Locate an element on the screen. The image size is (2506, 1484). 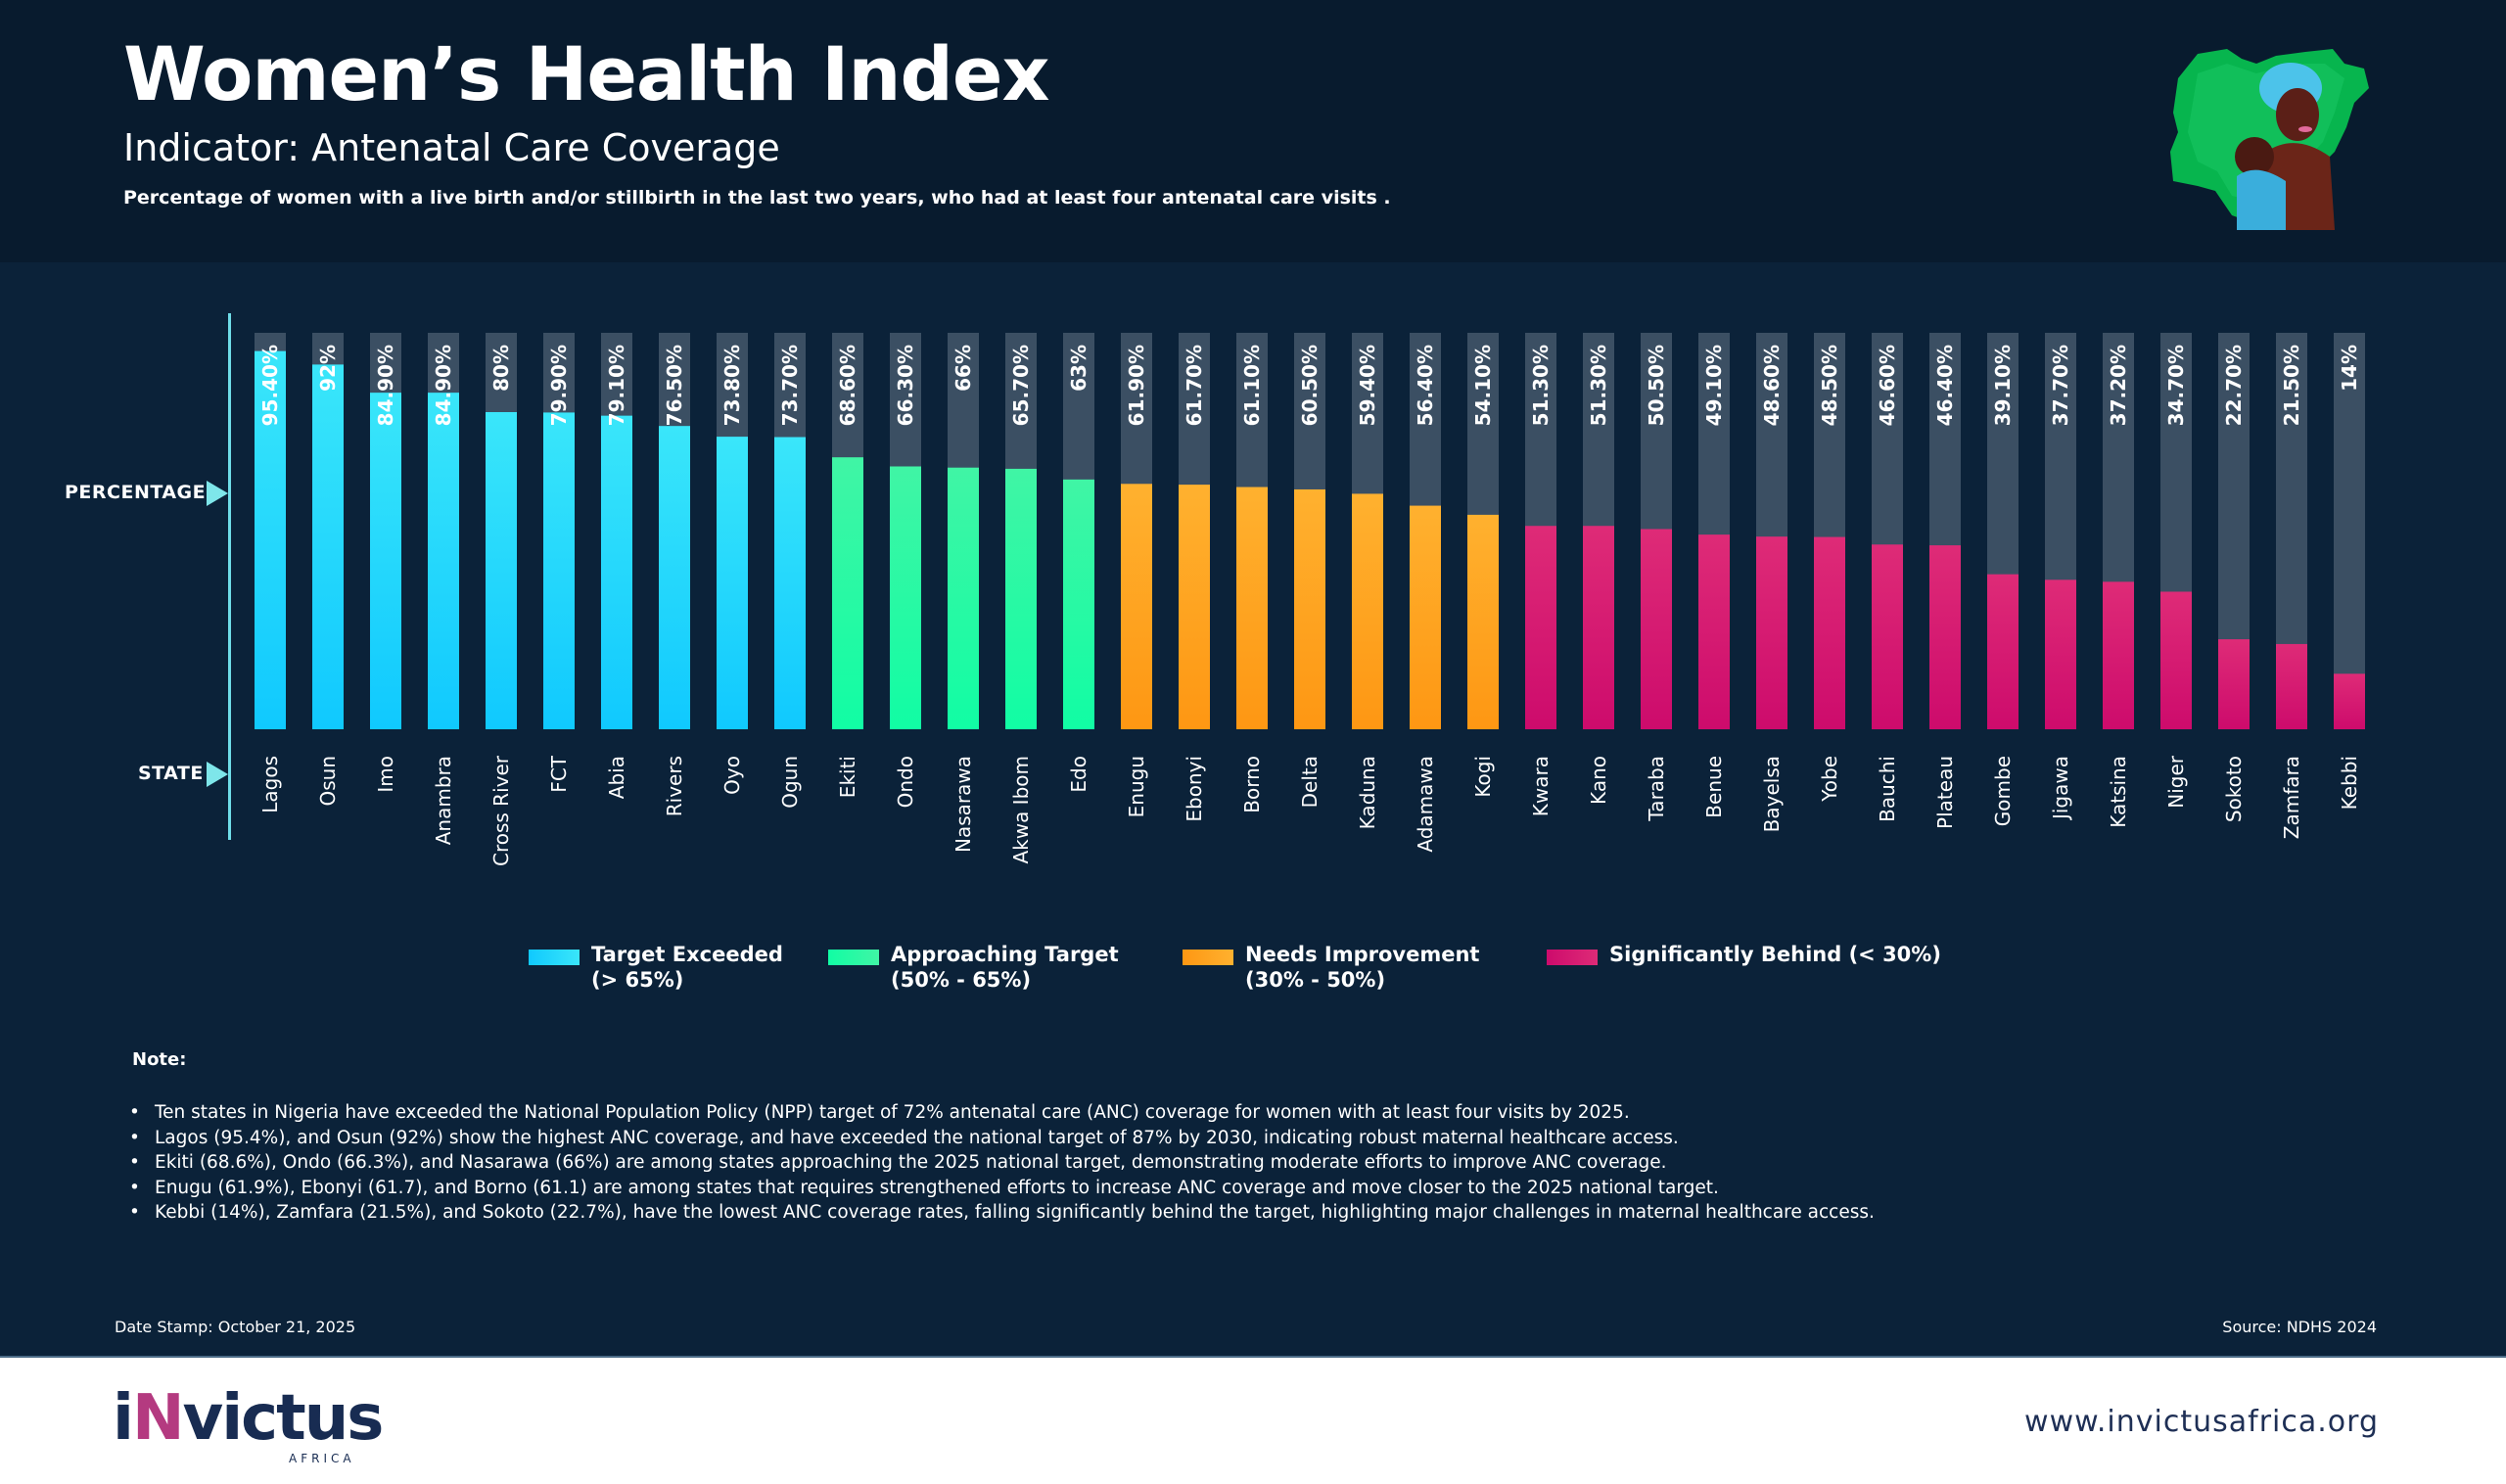
bar-group: 37.20% Katsina is located at coordinates (2118, 580).